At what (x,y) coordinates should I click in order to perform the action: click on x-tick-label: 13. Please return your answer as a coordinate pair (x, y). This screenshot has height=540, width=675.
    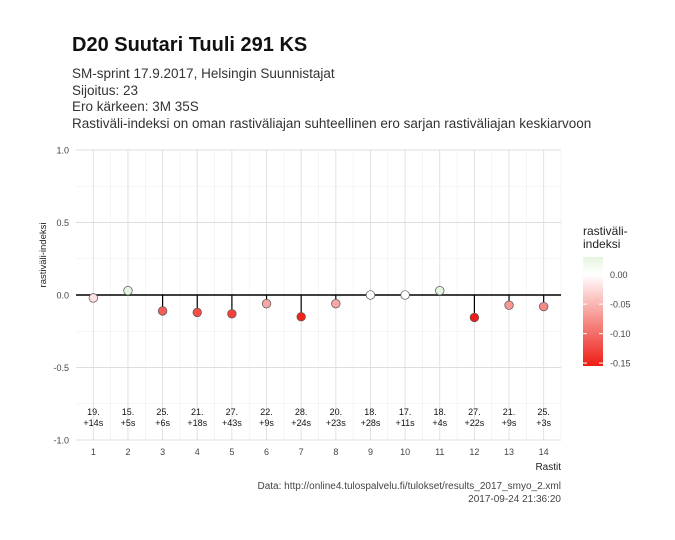
    Looking at the image, I should click on (509, 452).